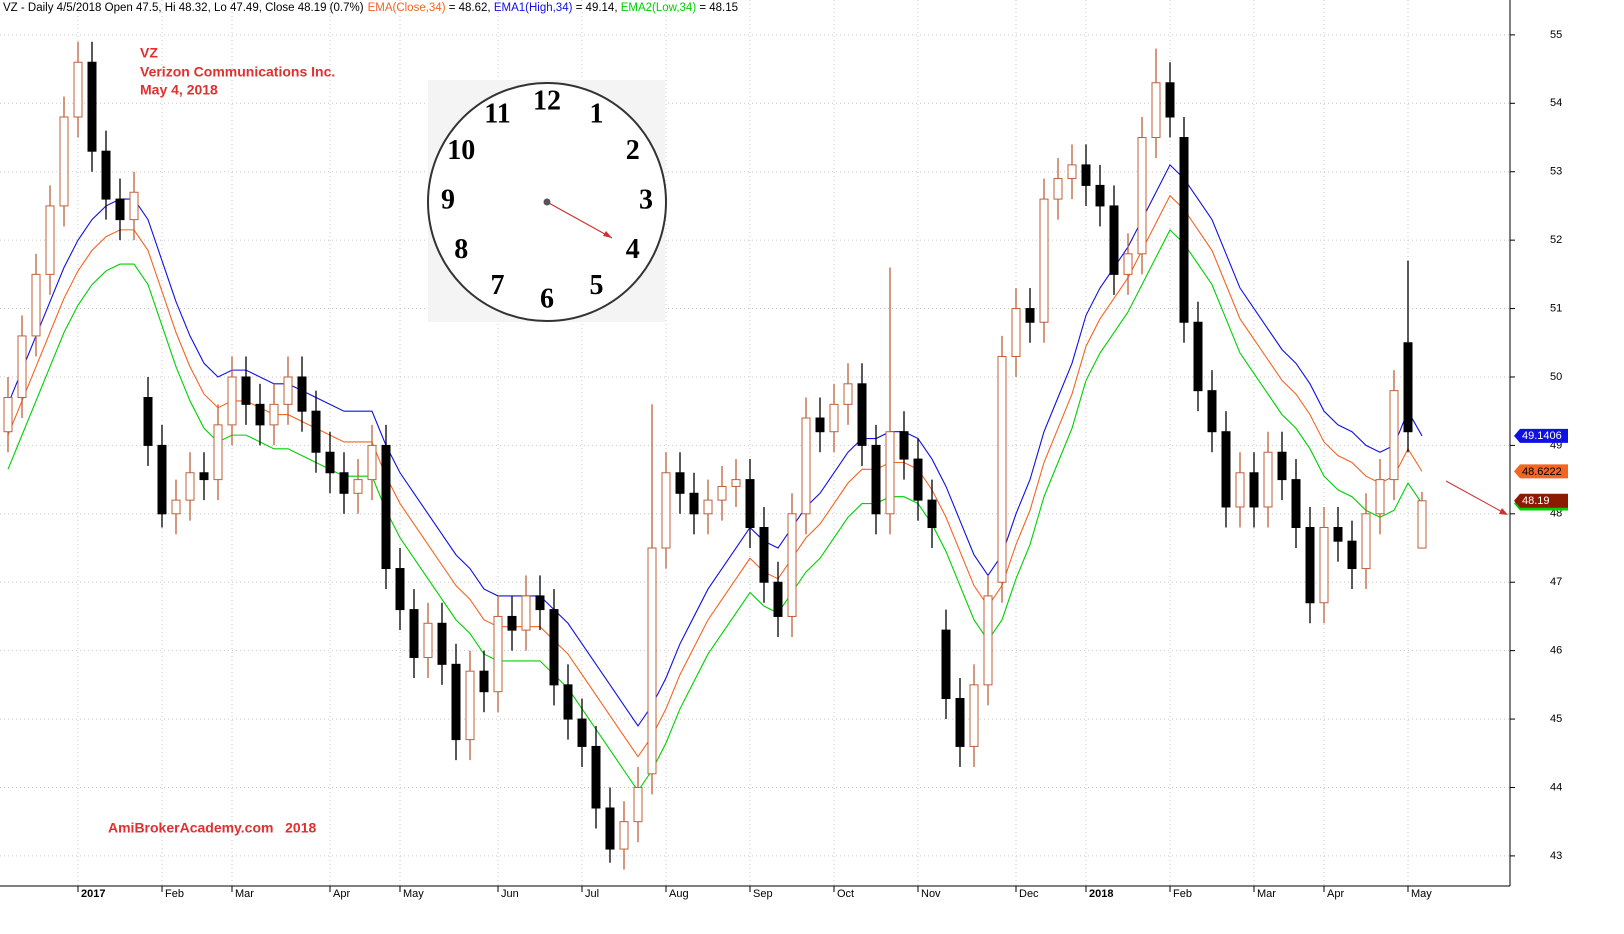 This screenshot has height=934, width=1624. Describe the element at coordinates (1556, 582) in the screenshot. I see `y-tick-label: 47` at that location.